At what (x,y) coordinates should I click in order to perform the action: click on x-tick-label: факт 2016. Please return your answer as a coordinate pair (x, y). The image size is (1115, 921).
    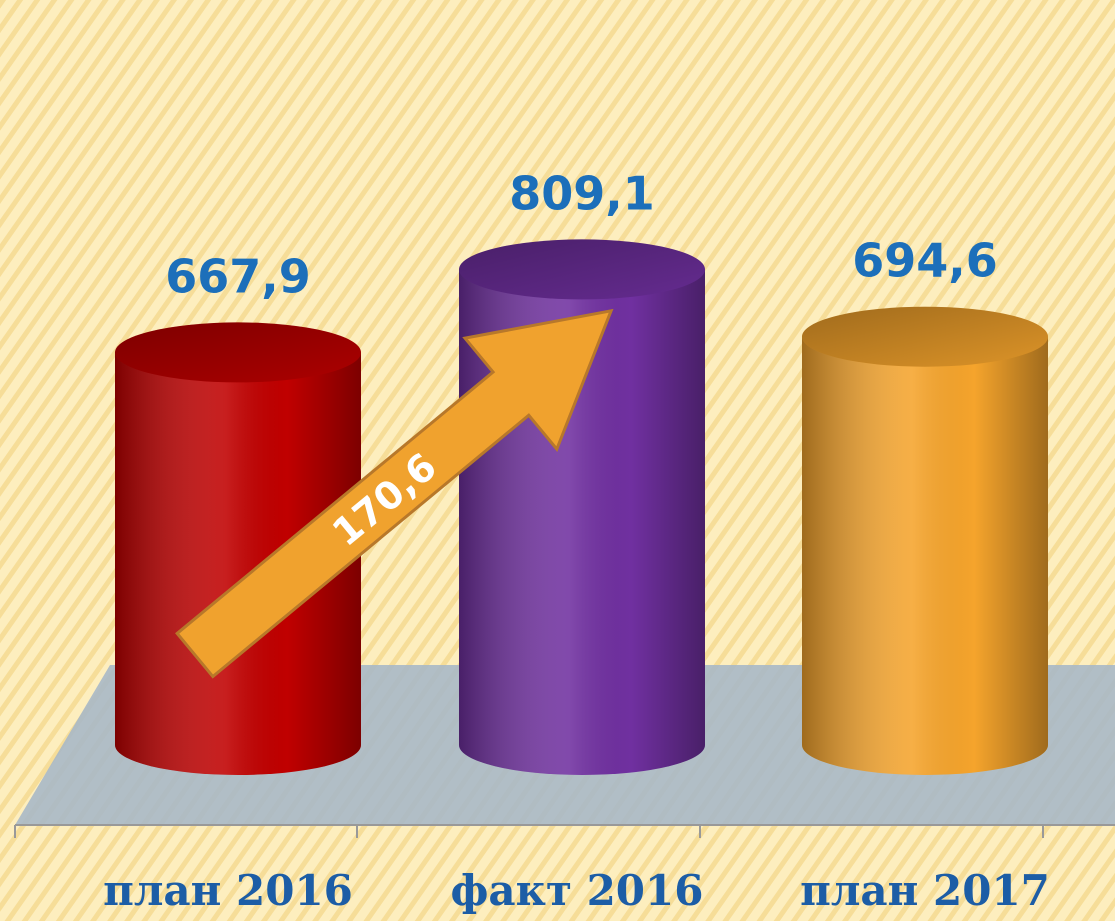
    Looking at the image, I should click on (577, 890).